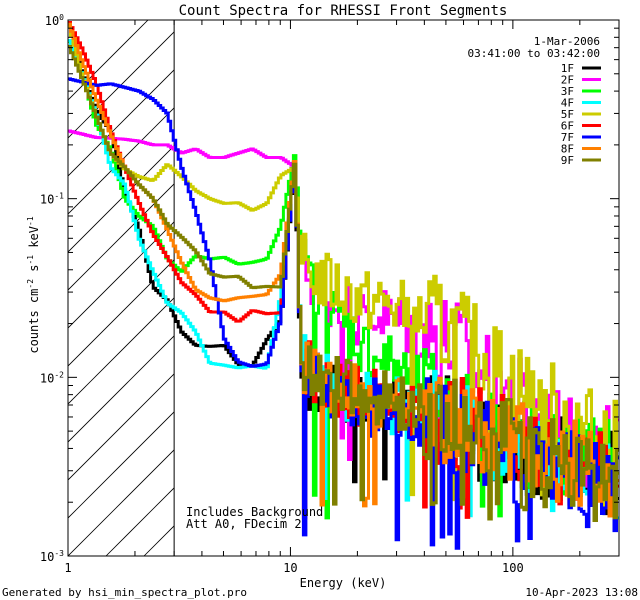 The width and height of the screenshot is (640, 600). Describe the element at coordinates (52, 199) in the screenshot. I see `y-tick-label: 10-1` at that location.